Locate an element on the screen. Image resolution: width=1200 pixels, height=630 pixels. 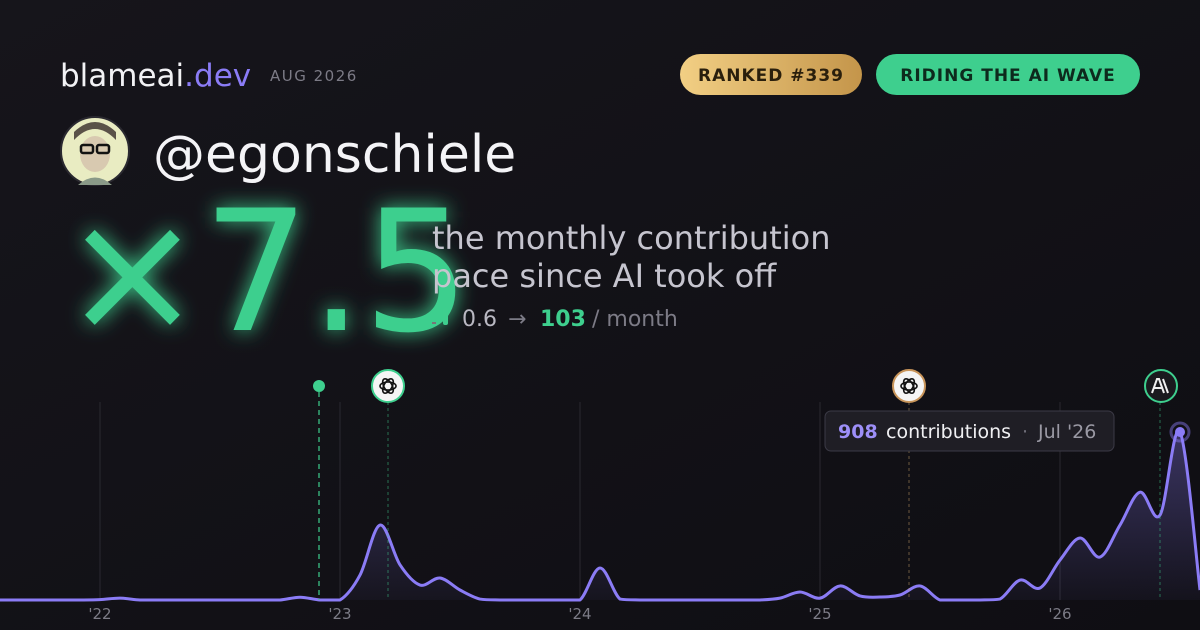
tooltip-value: 908 is located at coordinates (858, 432).